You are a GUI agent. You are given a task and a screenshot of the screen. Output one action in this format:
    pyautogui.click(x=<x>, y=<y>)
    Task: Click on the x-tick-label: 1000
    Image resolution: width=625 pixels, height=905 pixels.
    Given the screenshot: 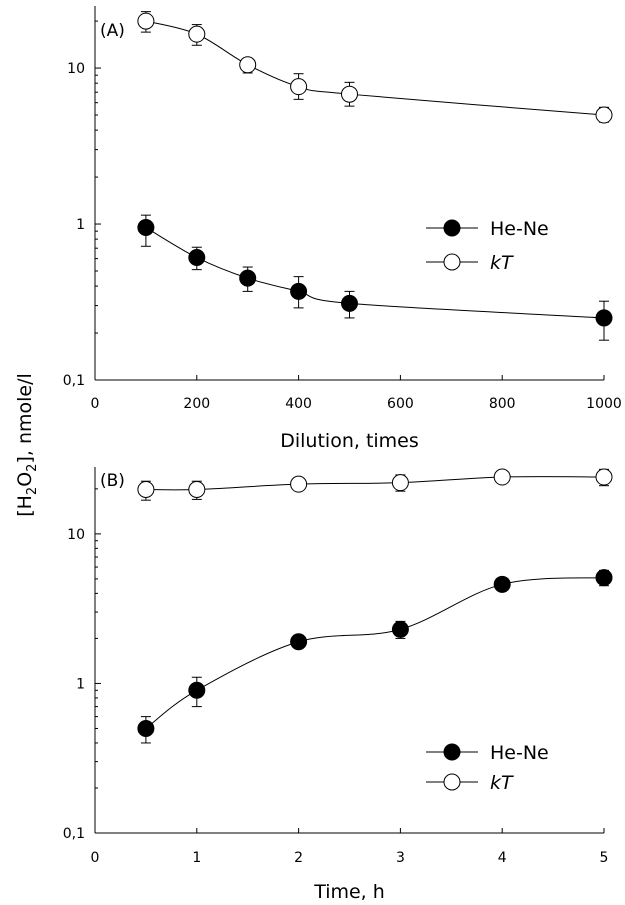 What is the action you would take?
    pyautogui.click(x=604, y=404)
    